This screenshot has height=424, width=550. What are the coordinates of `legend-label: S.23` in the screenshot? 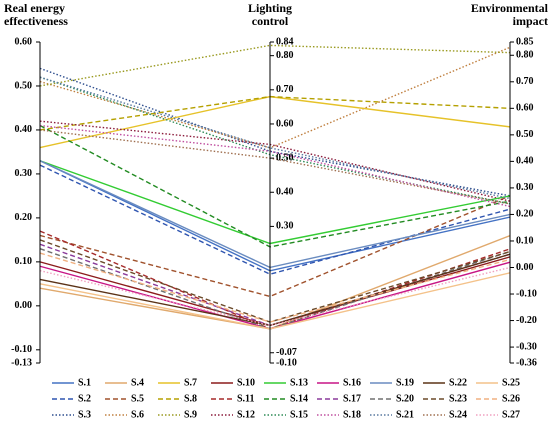 It's located at (458, 398).